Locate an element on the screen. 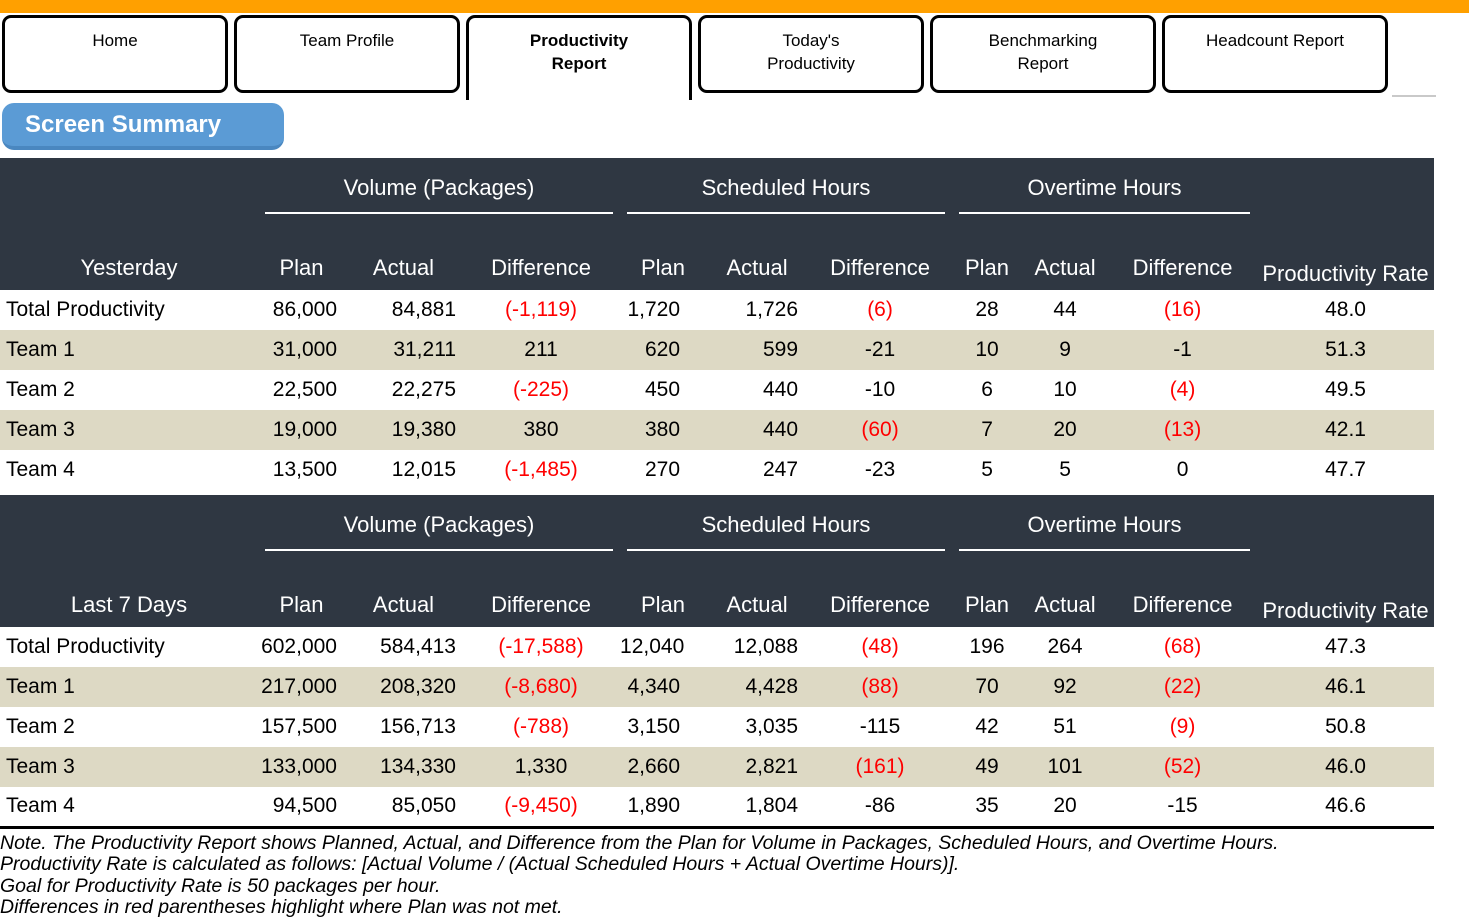 This screenshot has width=1469, height=919. cell: 1,890 is located at coordinates (654, 806).